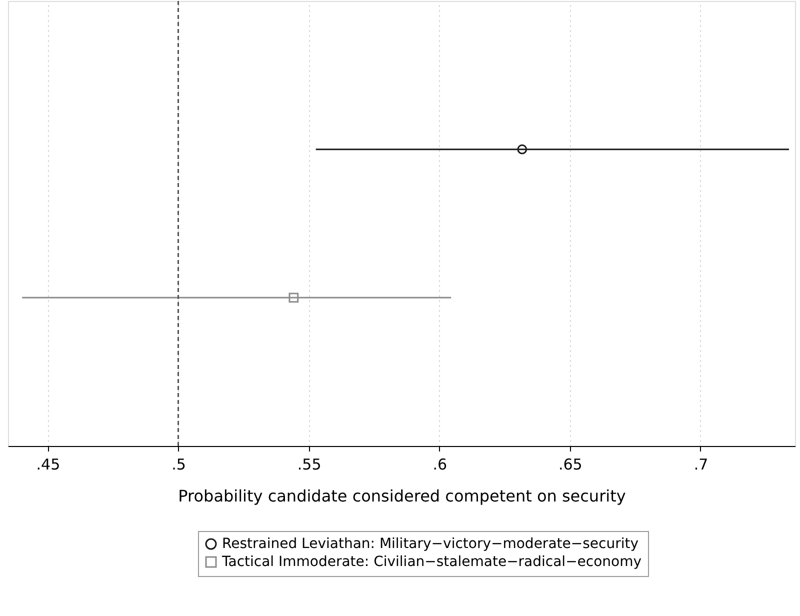 Image resolution: width=800 pixels, height=616 pixels. What do you see at coordinates (570, 465) in the screenshot?
I see `x-tick-label: .65` at bounding box center [570, 465].